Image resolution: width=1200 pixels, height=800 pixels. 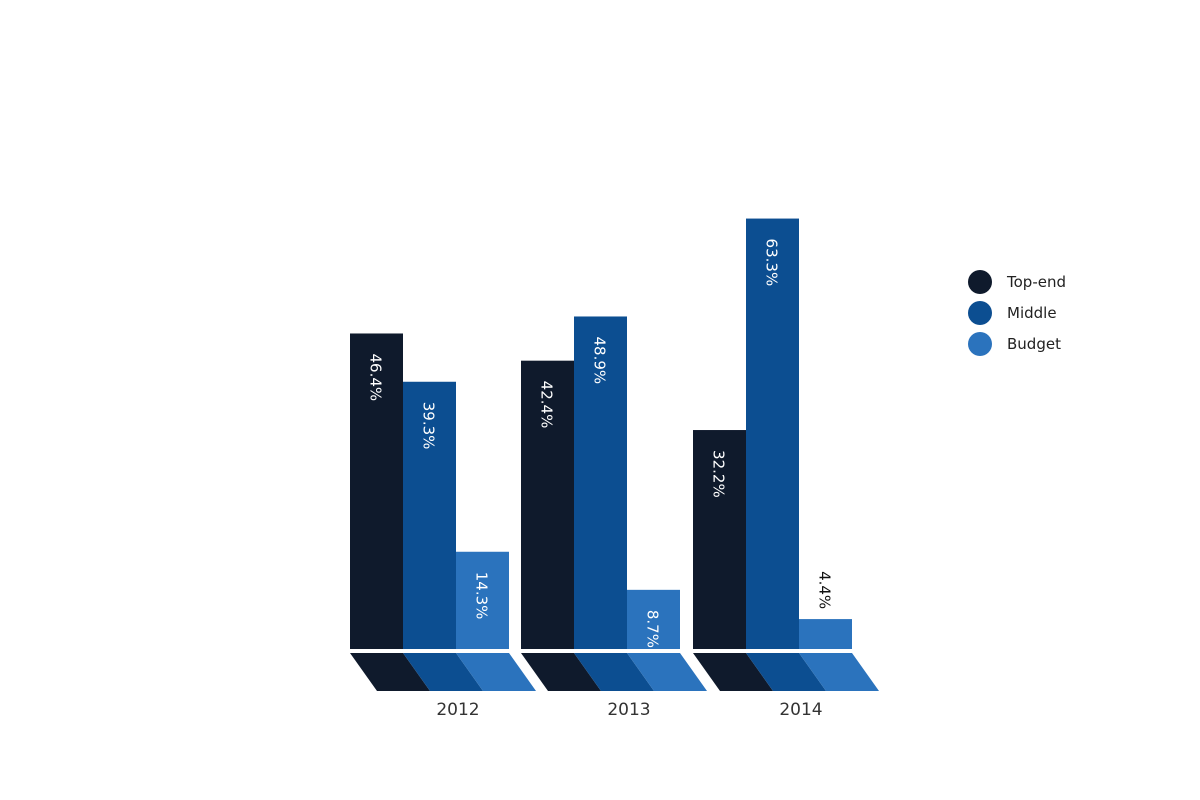 What do you see at coordinates (653, 629) in the screenshot?
I see `data-label-budget-2013: 8.7%` at bounding box center [653, 629].